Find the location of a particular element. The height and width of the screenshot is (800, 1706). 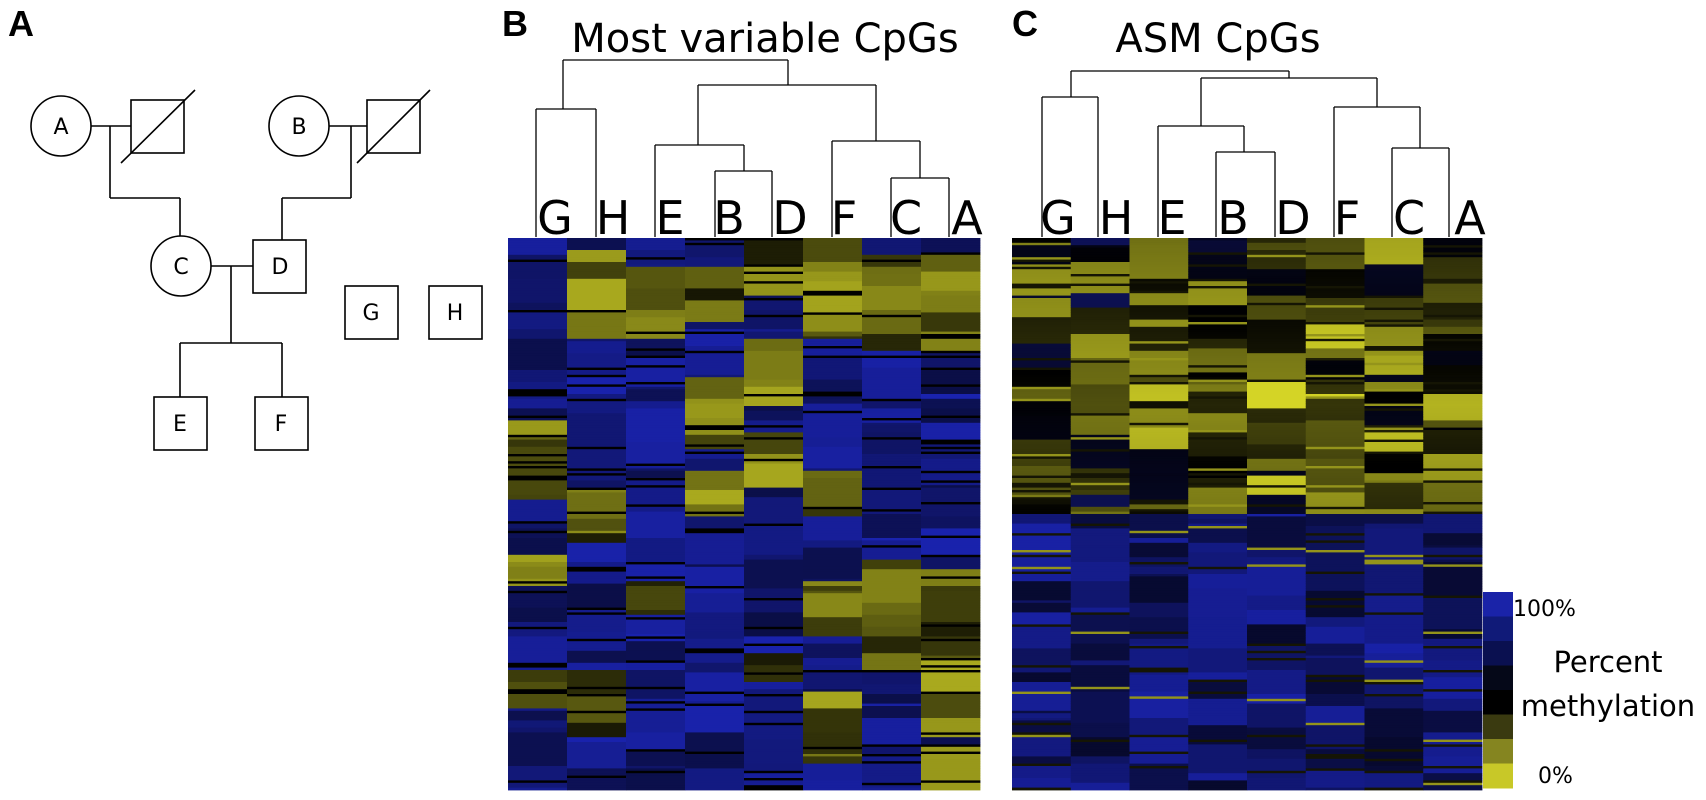

panel-c-col-label: G is located at coordinates (1058, 218).